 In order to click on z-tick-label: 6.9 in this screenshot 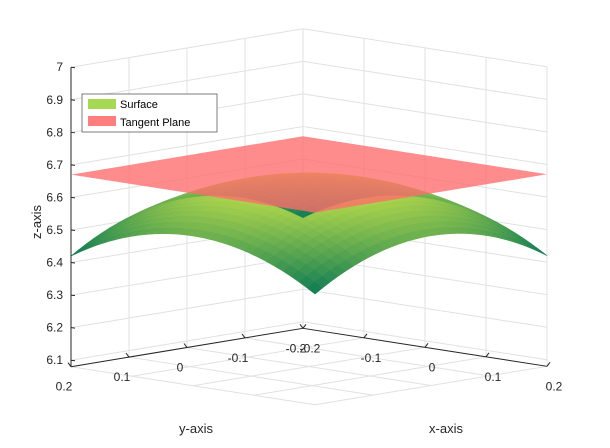, I will do `click(54, 100)`.